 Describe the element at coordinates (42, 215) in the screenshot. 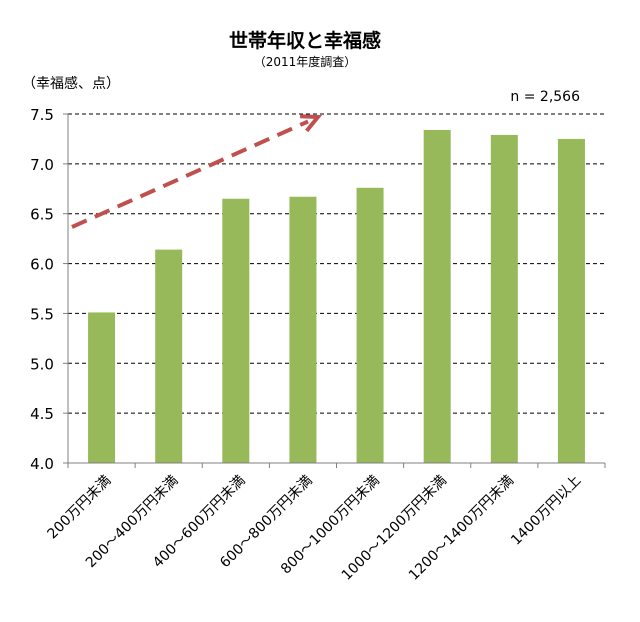

I see `y-tick-label: 6.5` at that location.